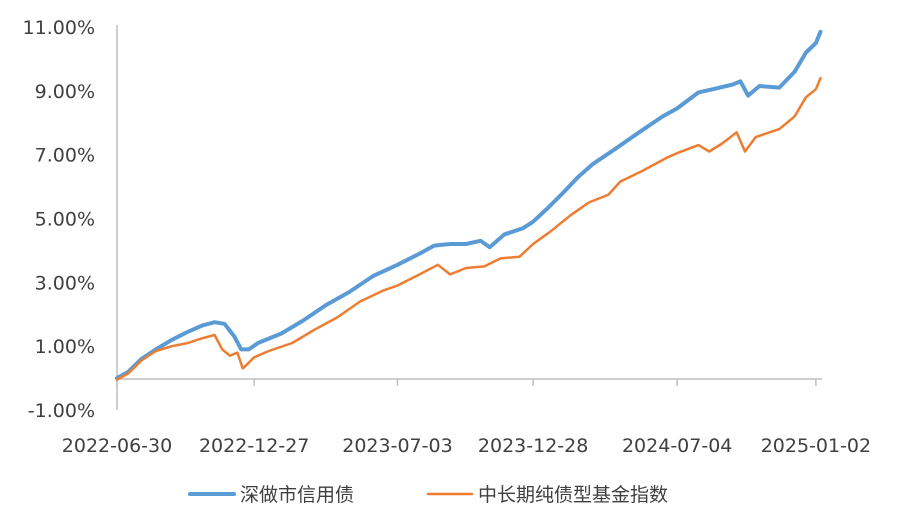 The height and width of the screenshot is (532, 903). I want to click on y-tick-label: 5.00%, so click(65, 220).